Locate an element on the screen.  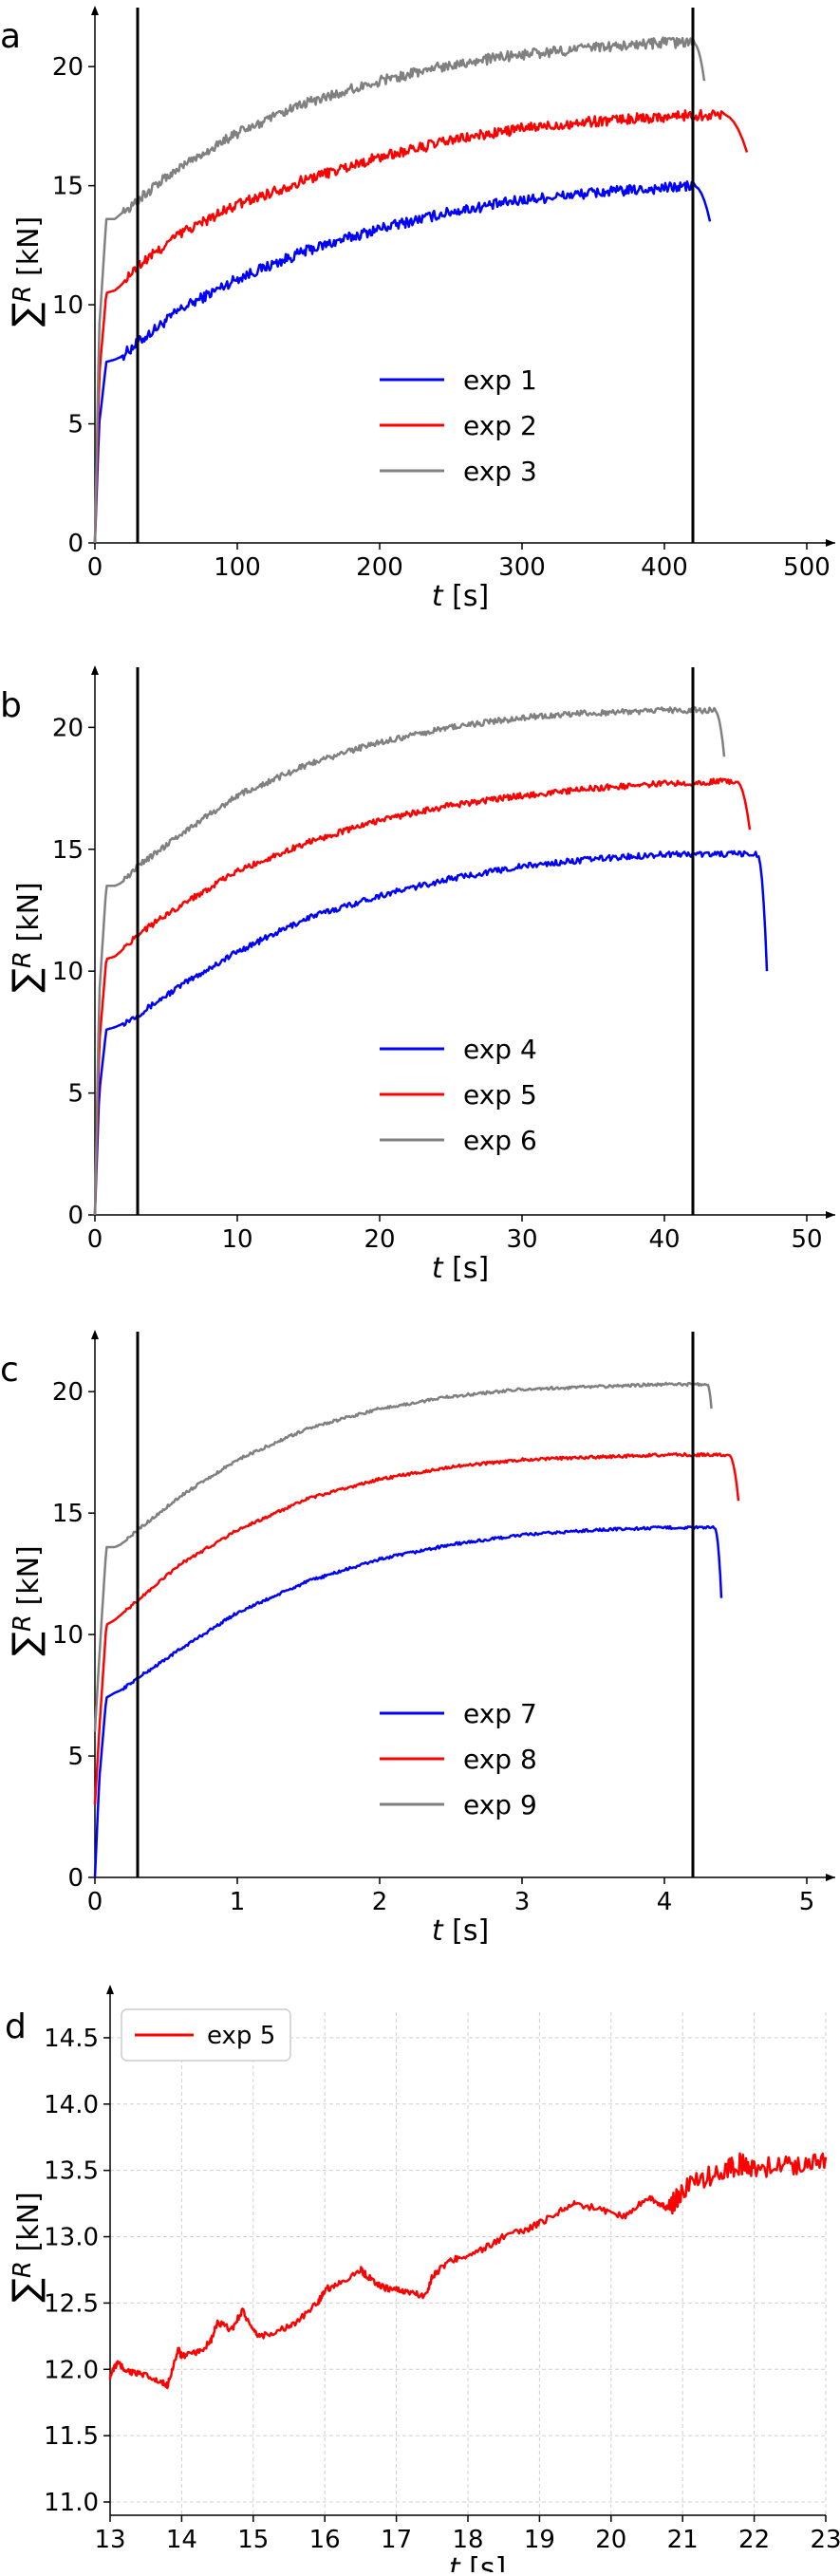
x-tick-label: 50 is located at coordinates (807, 1239).